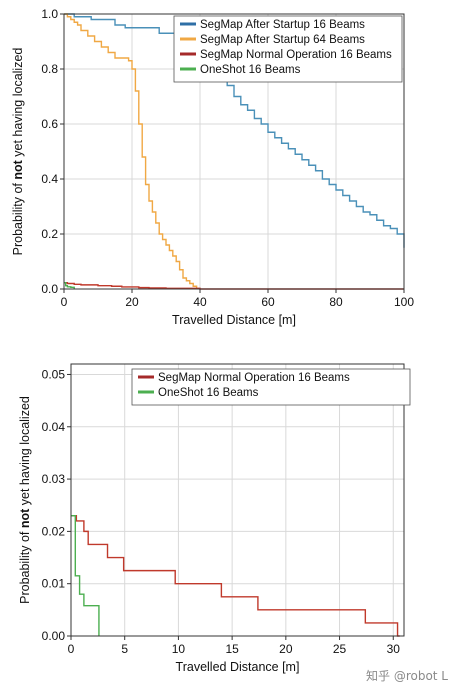 This screenshot has width=457, height=691. What do you see at coordinates (232, 649) in the screenshot?
I see `x-tick-label: 15` at bounding box center [232, 649].